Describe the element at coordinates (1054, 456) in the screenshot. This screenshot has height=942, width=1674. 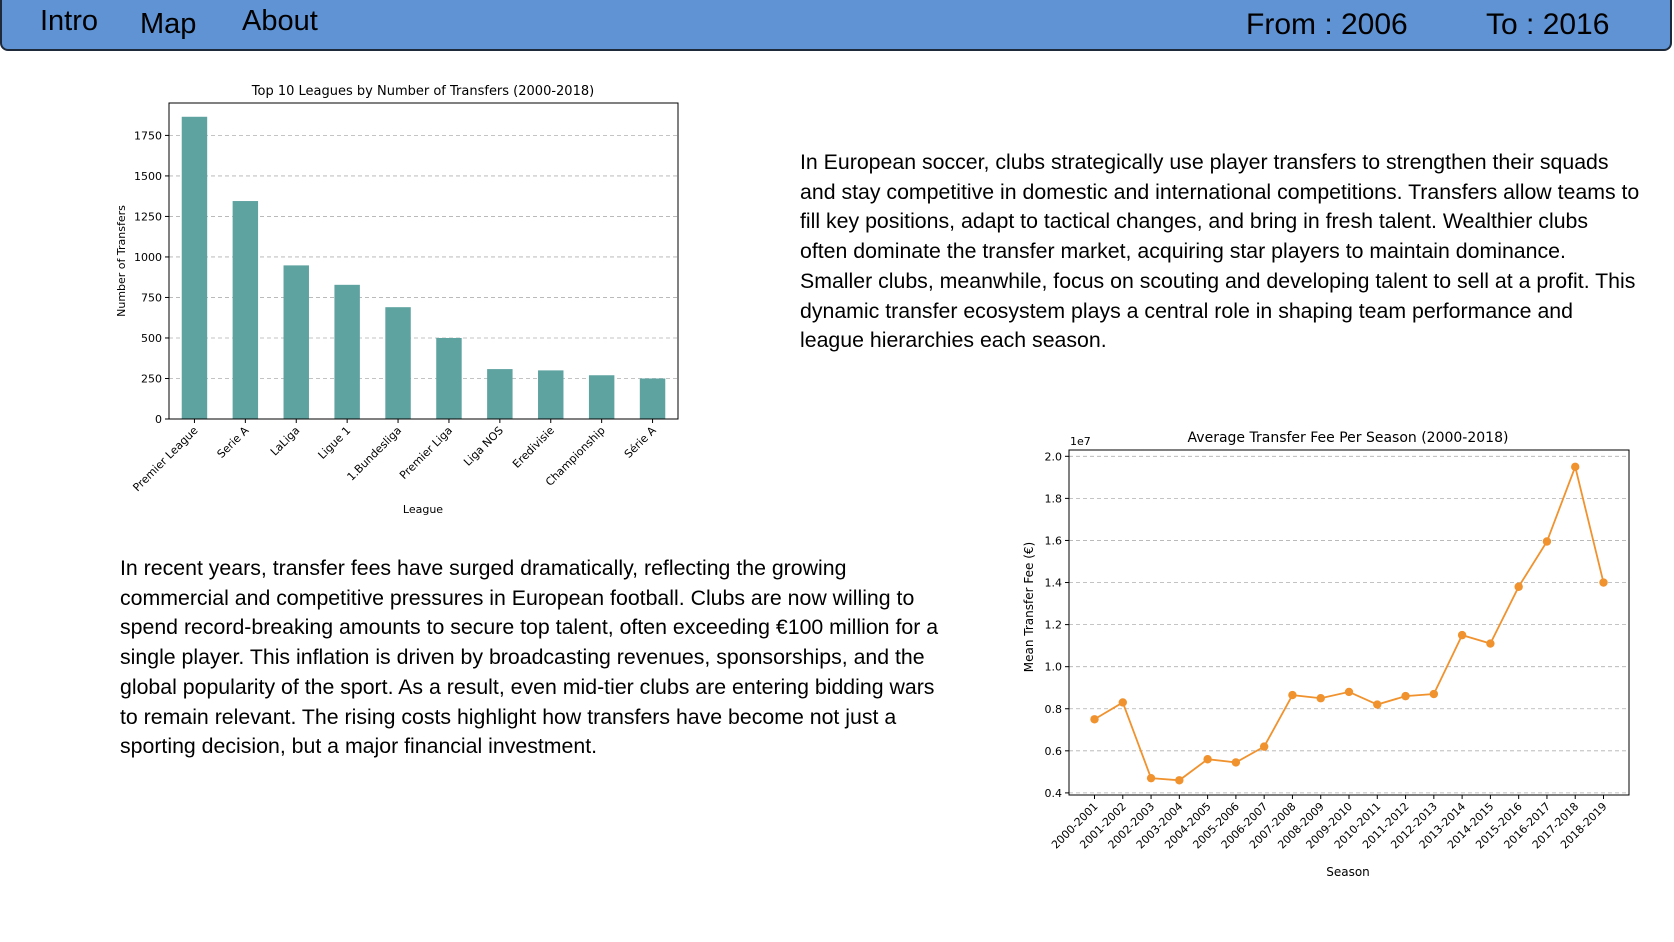
I see `line-ytick-label: 2.0` at that location.